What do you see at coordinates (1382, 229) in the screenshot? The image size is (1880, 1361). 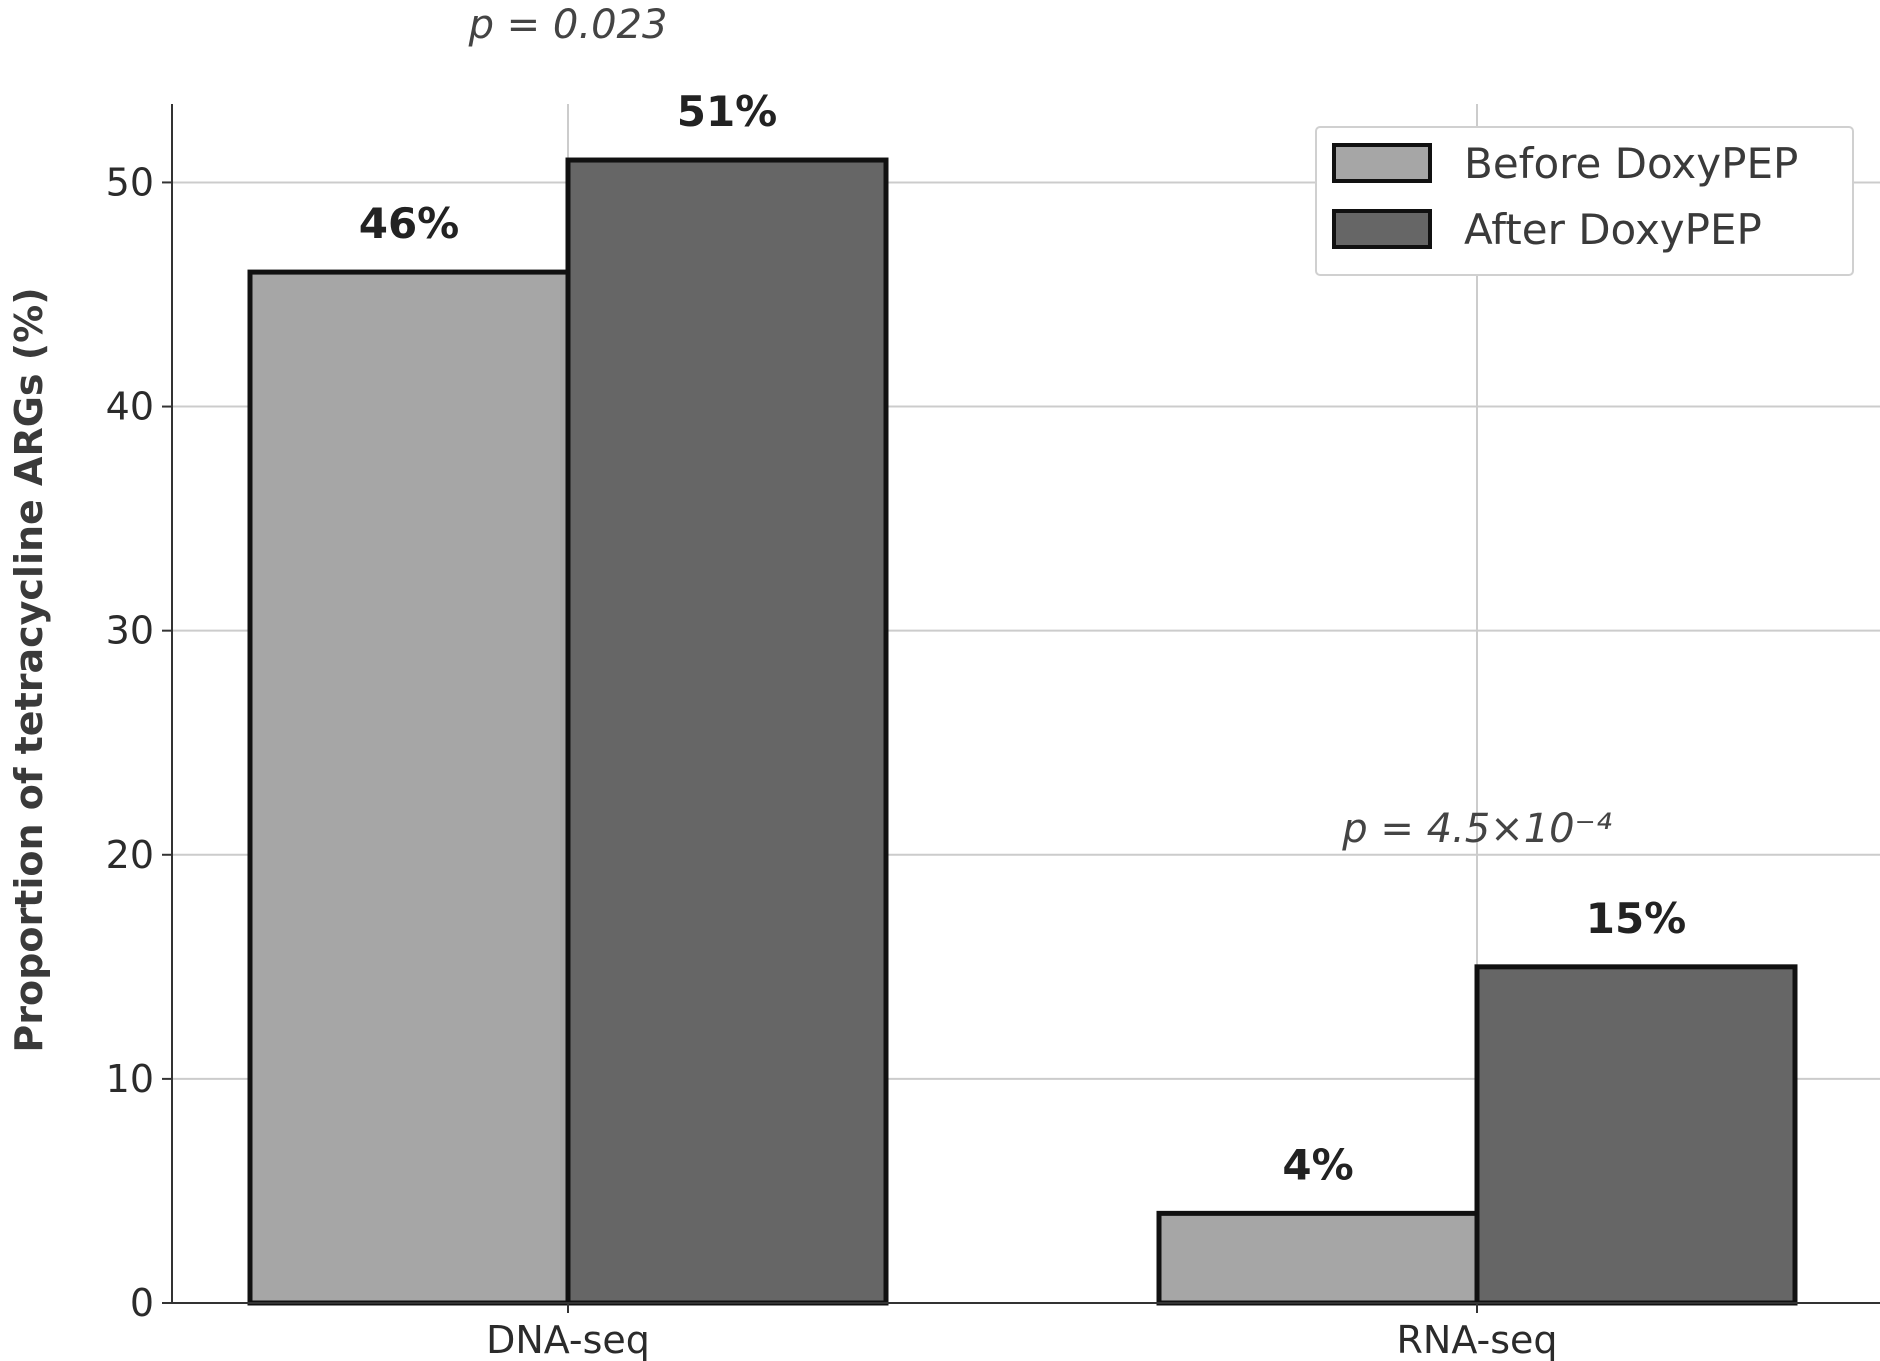 I see `legend-swatch-after` at bounding box center [1382, 229].